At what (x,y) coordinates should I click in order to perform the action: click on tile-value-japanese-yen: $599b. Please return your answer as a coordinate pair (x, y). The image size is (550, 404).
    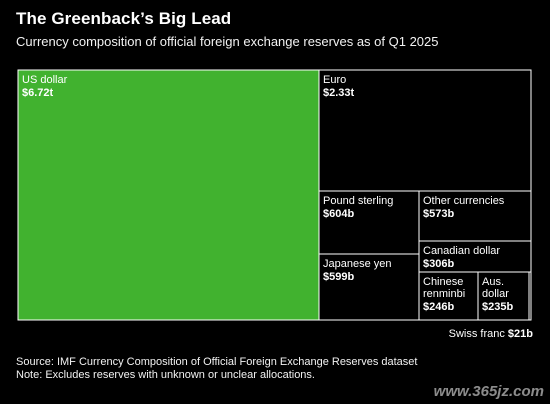
    Looking at the image, I should click on (338, 277).